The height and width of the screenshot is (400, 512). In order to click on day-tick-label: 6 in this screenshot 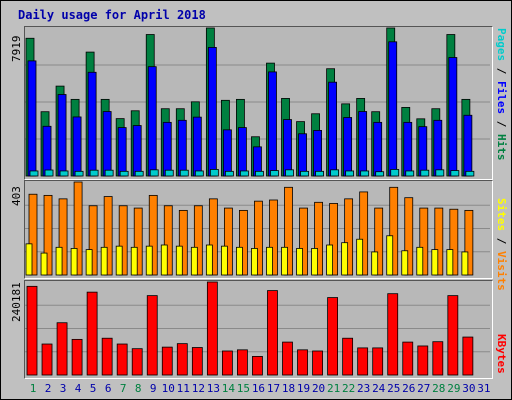, I will do `click(108, 388)`.